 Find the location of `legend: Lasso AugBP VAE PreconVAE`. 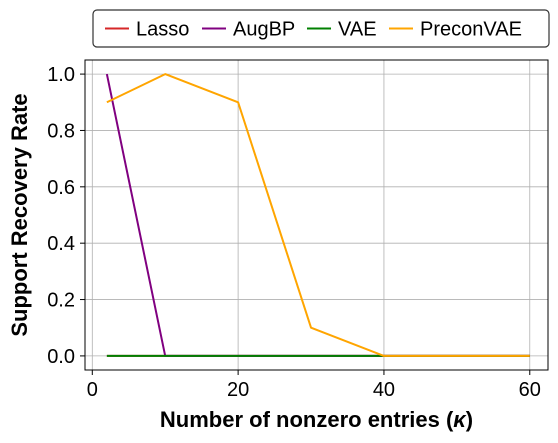

legend: Lasso AugBP VAE PreconVAE is located at coordinates (321, 28).